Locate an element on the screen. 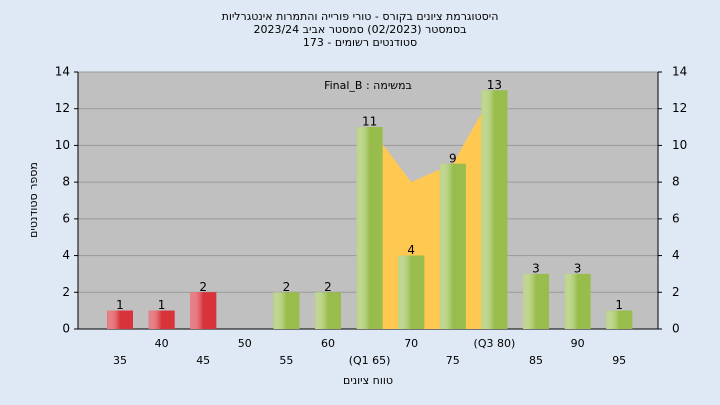  y2-tick-label: 12 is located at coordinates (679, 108).